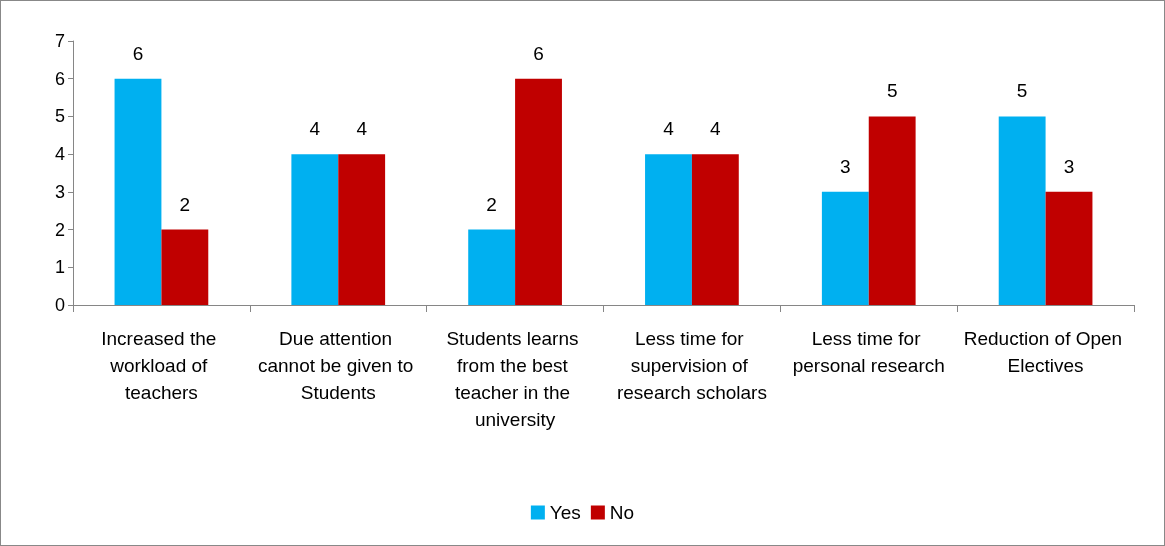  What do you see at coordinates (338, 365) in the screenshot?
I see `x-tick-label: Due attention cannot be given to Students` at bounding box center [338, 365].